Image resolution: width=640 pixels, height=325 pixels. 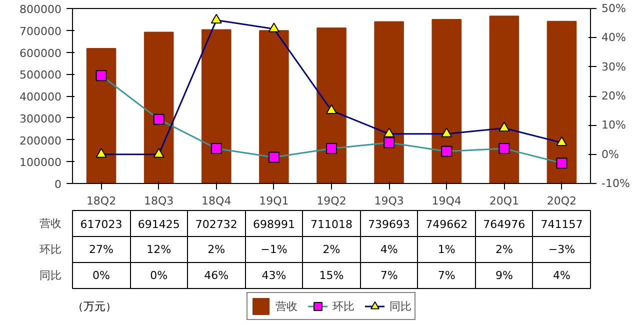 I want to click on data-label: 741157, so click(x=561, y=224).